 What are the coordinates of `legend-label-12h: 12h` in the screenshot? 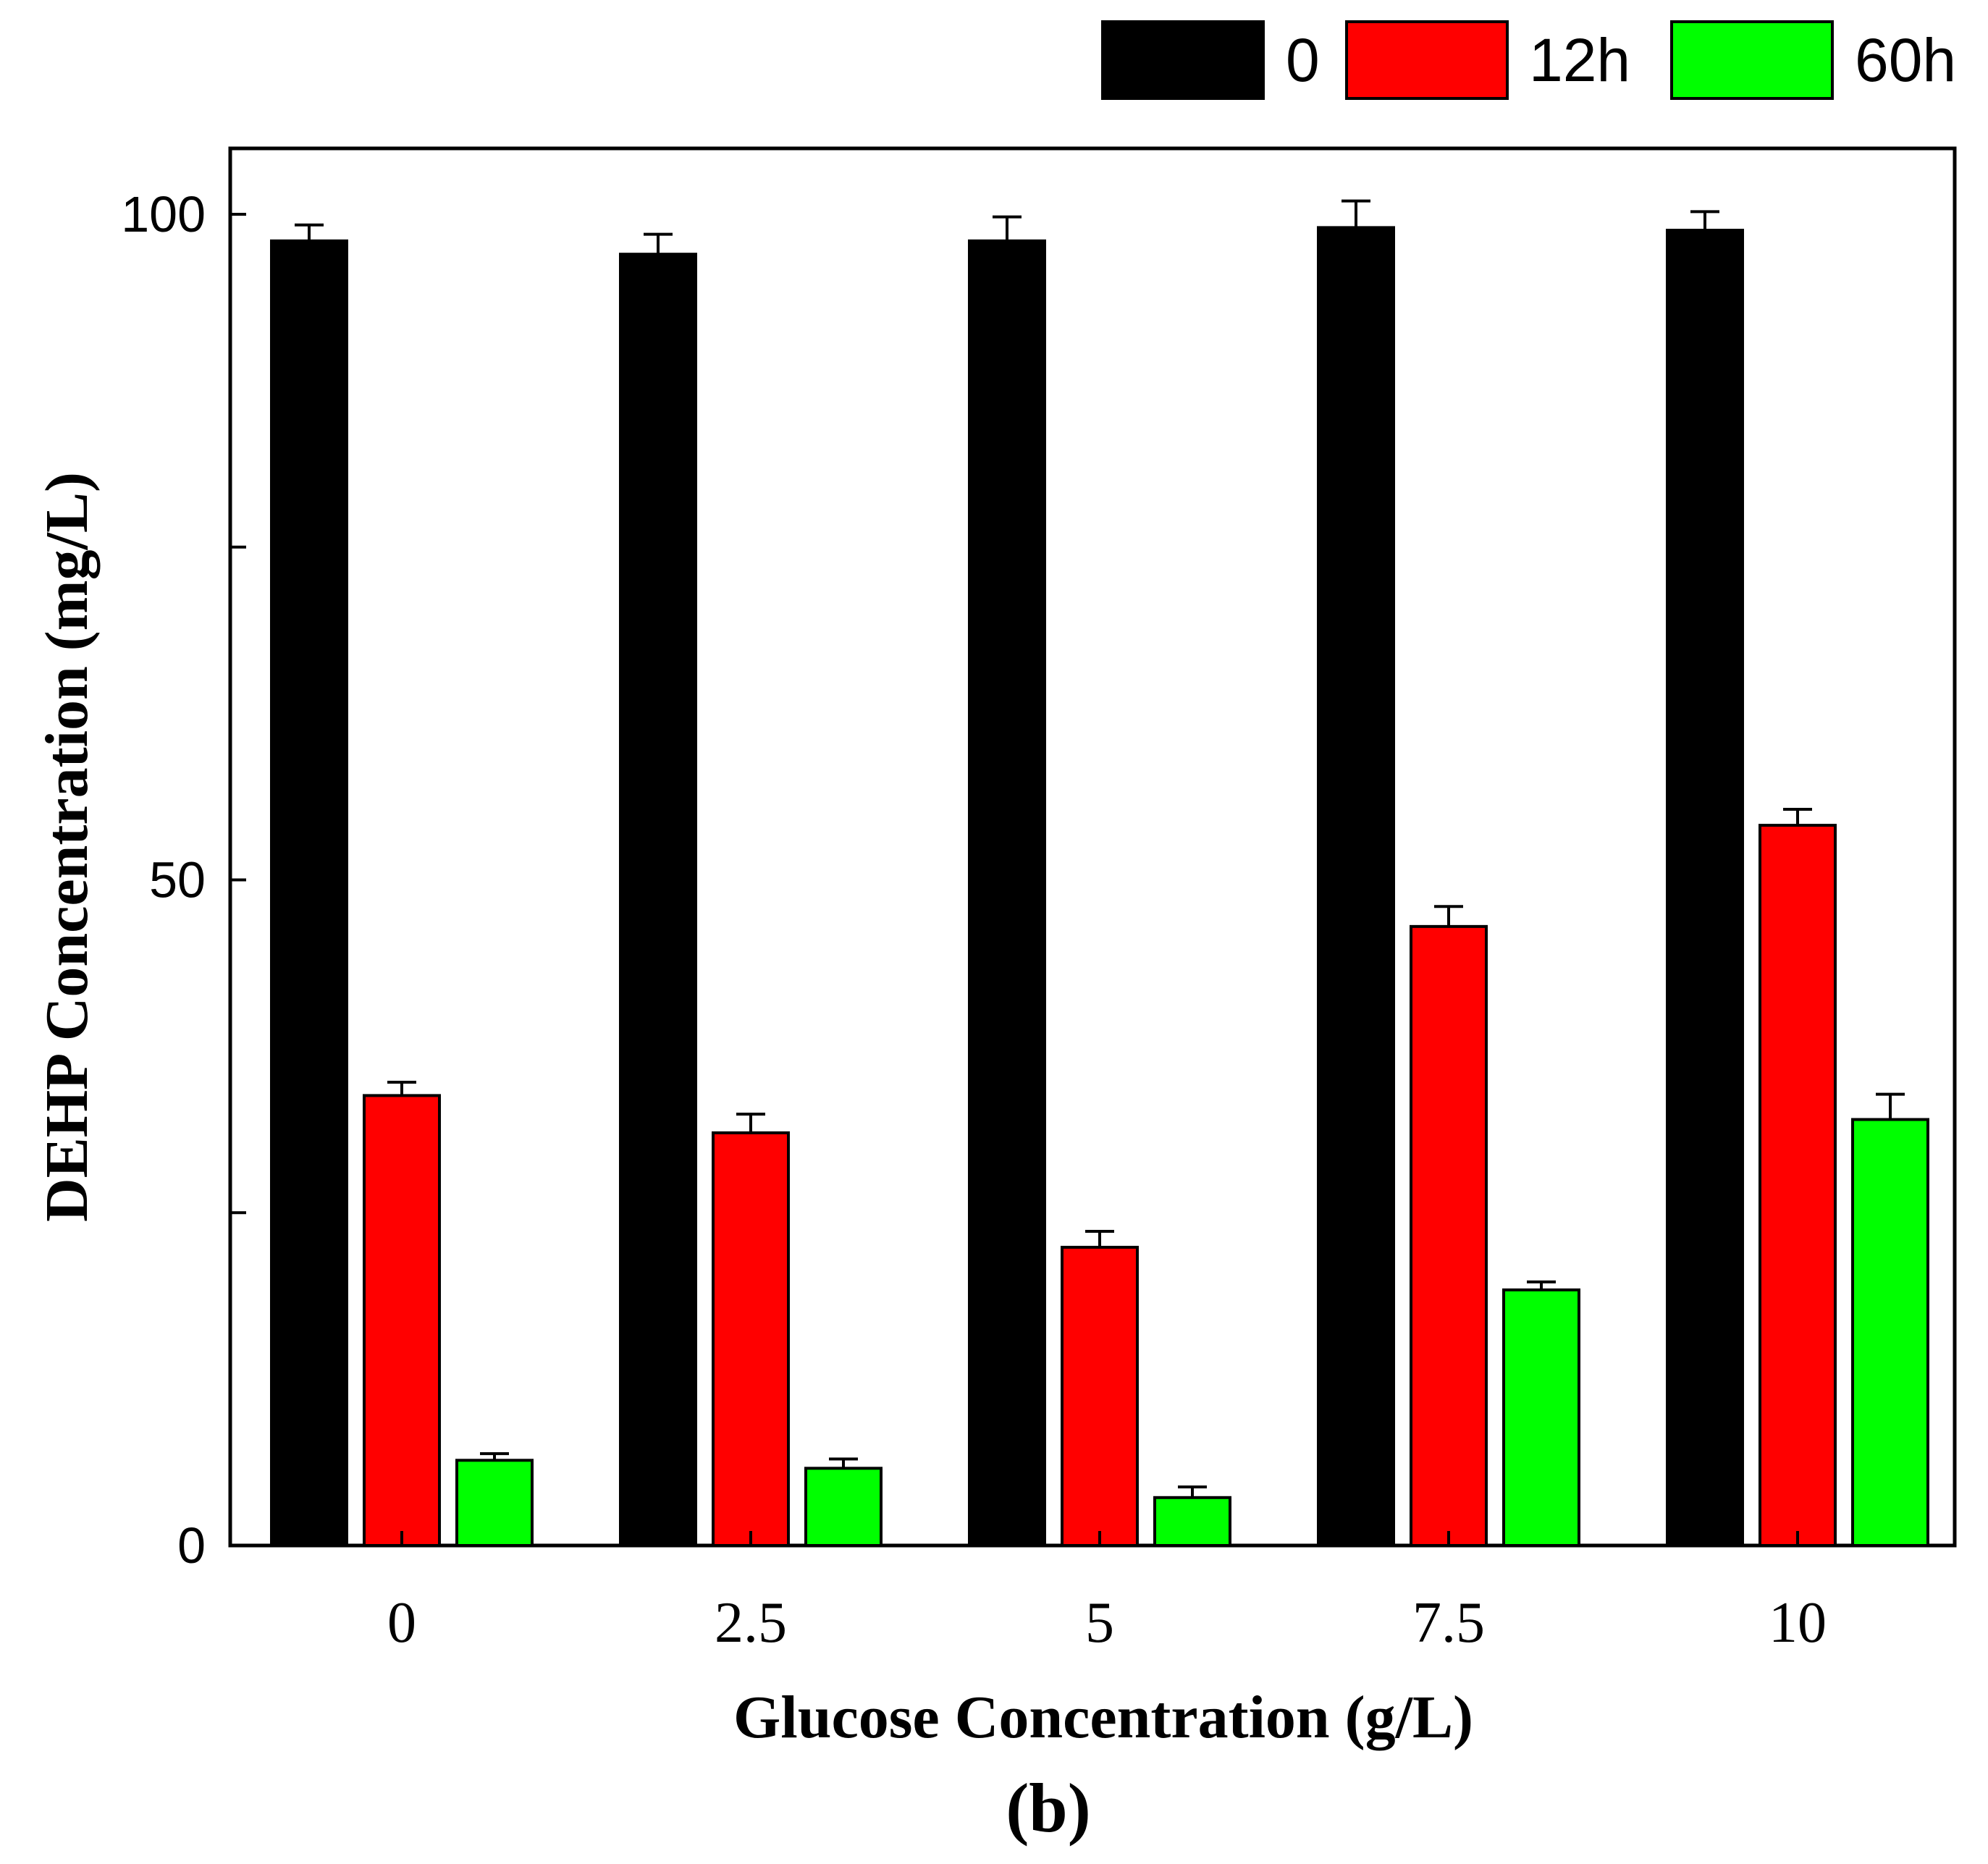 It's located at (1579, 60).